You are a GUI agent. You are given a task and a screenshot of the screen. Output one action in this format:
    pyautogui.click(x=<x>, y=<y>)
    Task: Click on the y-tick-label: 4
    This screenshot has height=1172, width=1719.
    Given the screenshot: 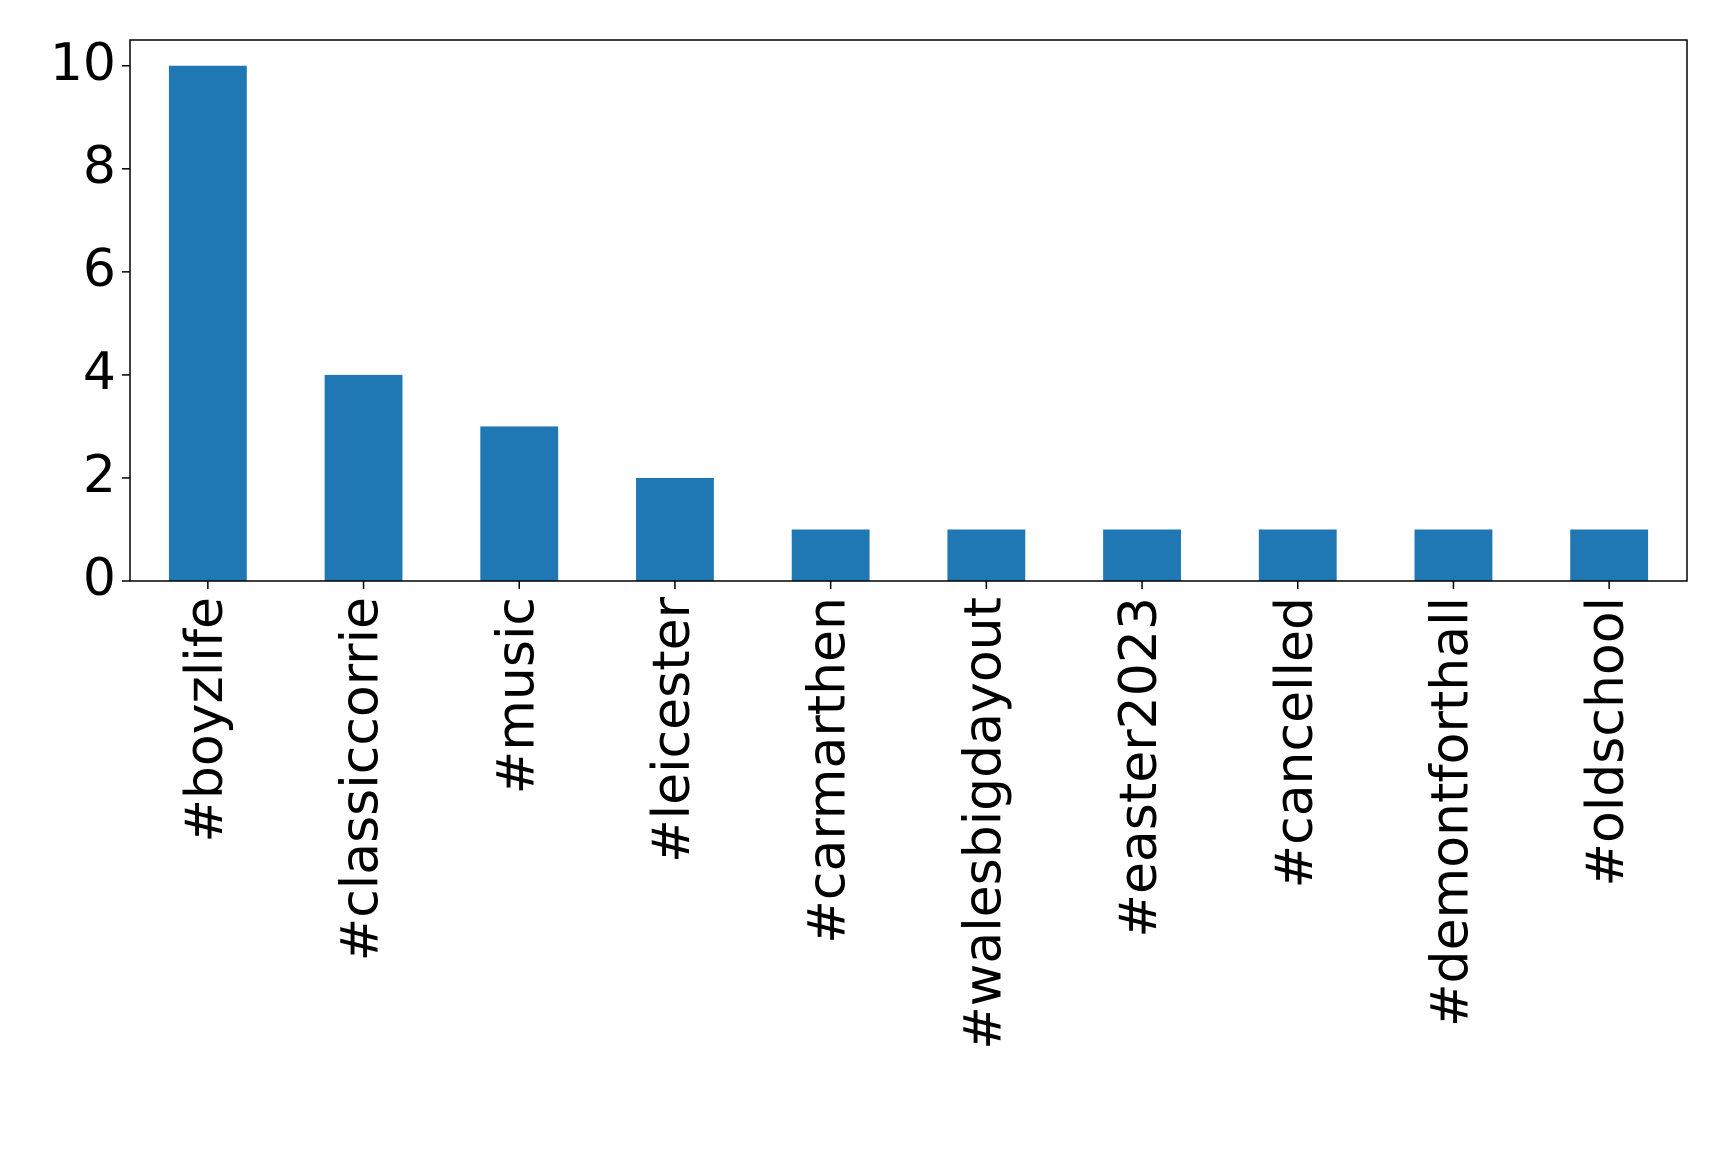 What is the action you would take?
    pyautogui.click(x=99, y=372)
    